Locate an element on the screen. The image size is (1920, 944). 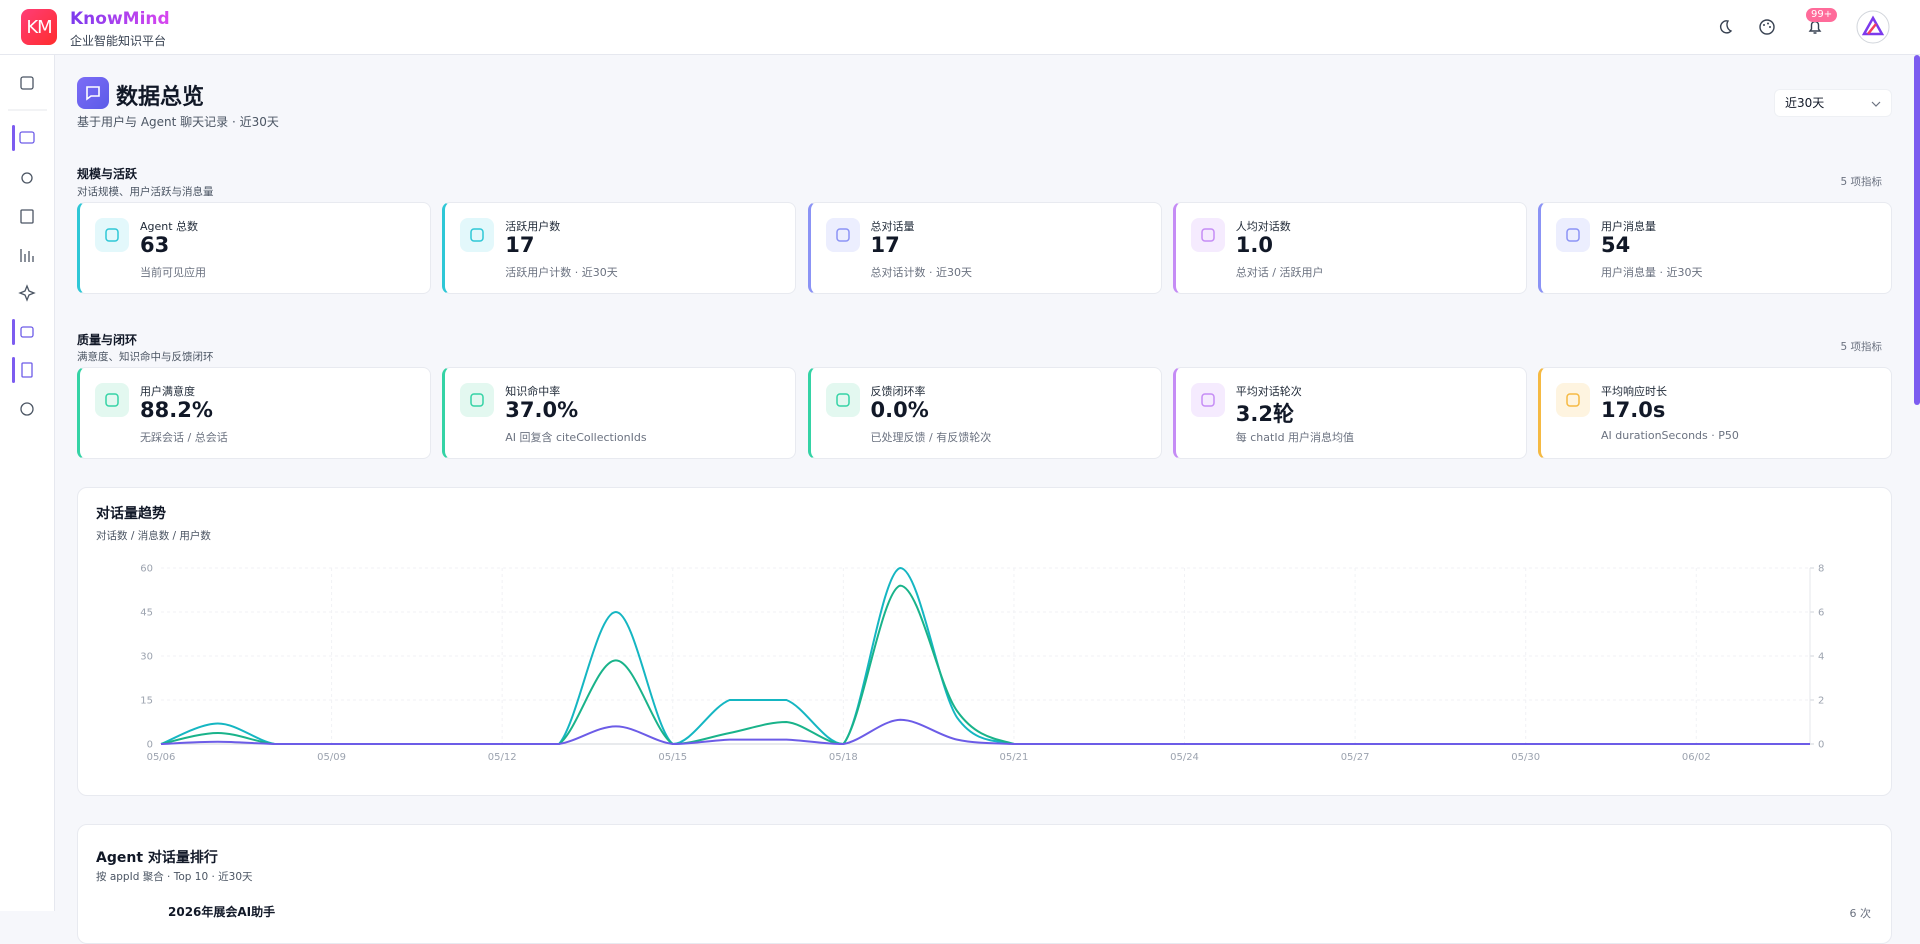
metric-note: 已处理反馈 / 有反馈轮次 is located at coordinates (931, 437).